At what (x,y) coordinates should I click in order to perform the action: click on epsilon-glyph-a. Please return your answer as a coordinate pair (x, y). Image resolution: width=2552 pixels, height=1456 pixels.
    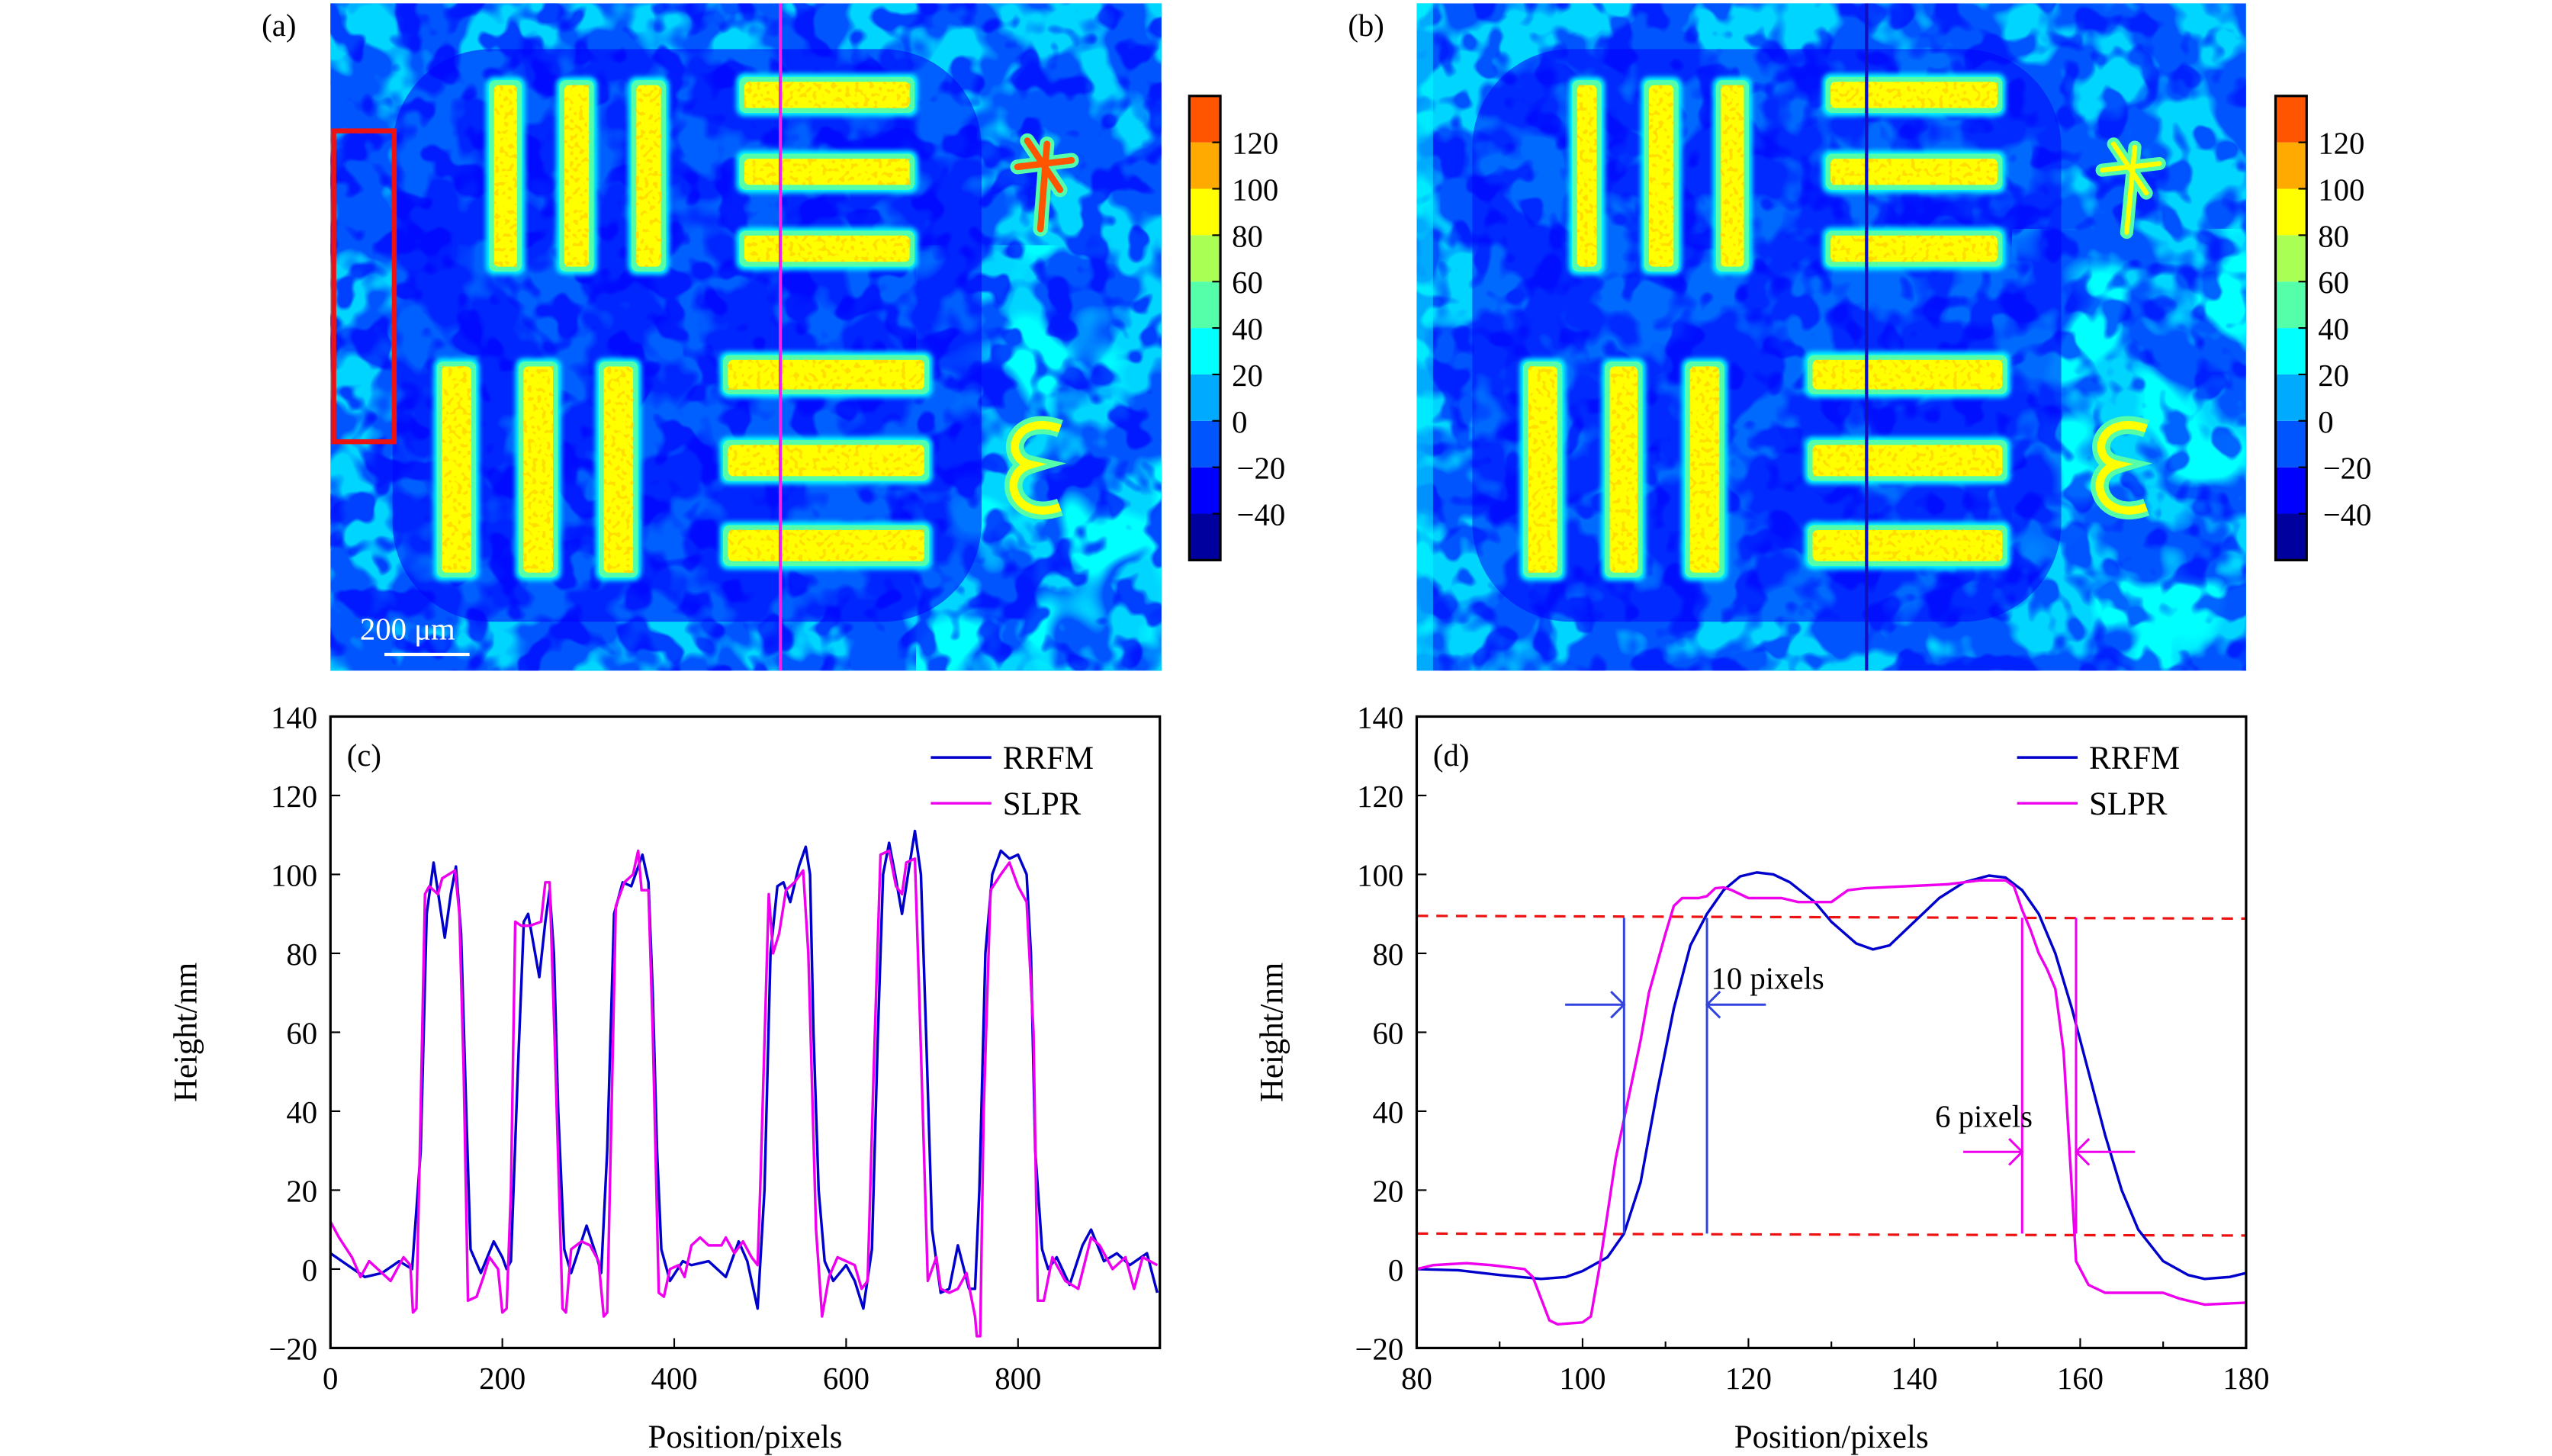
    Looking at the image, I should click on (1035, 468).